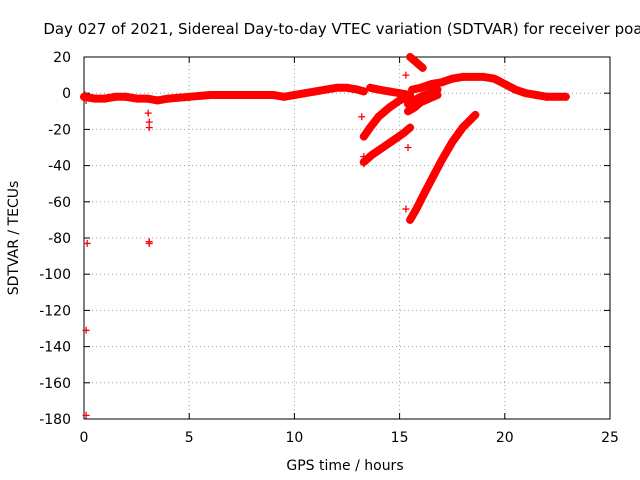  What do you see at coordinates (294, 438) in the screenshot?
I see `x-tick-label: 10` at bounding box center [294, 438].